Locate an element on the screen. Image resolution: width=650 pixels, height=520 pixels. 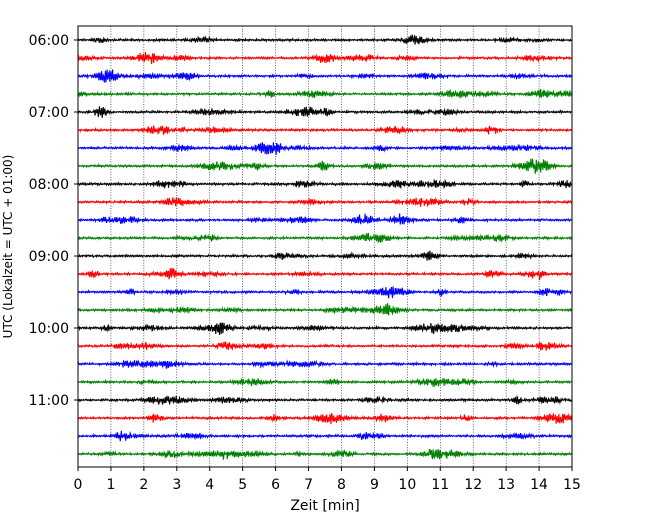
x-tick-label: 11 is located at coordinates (440, 485).